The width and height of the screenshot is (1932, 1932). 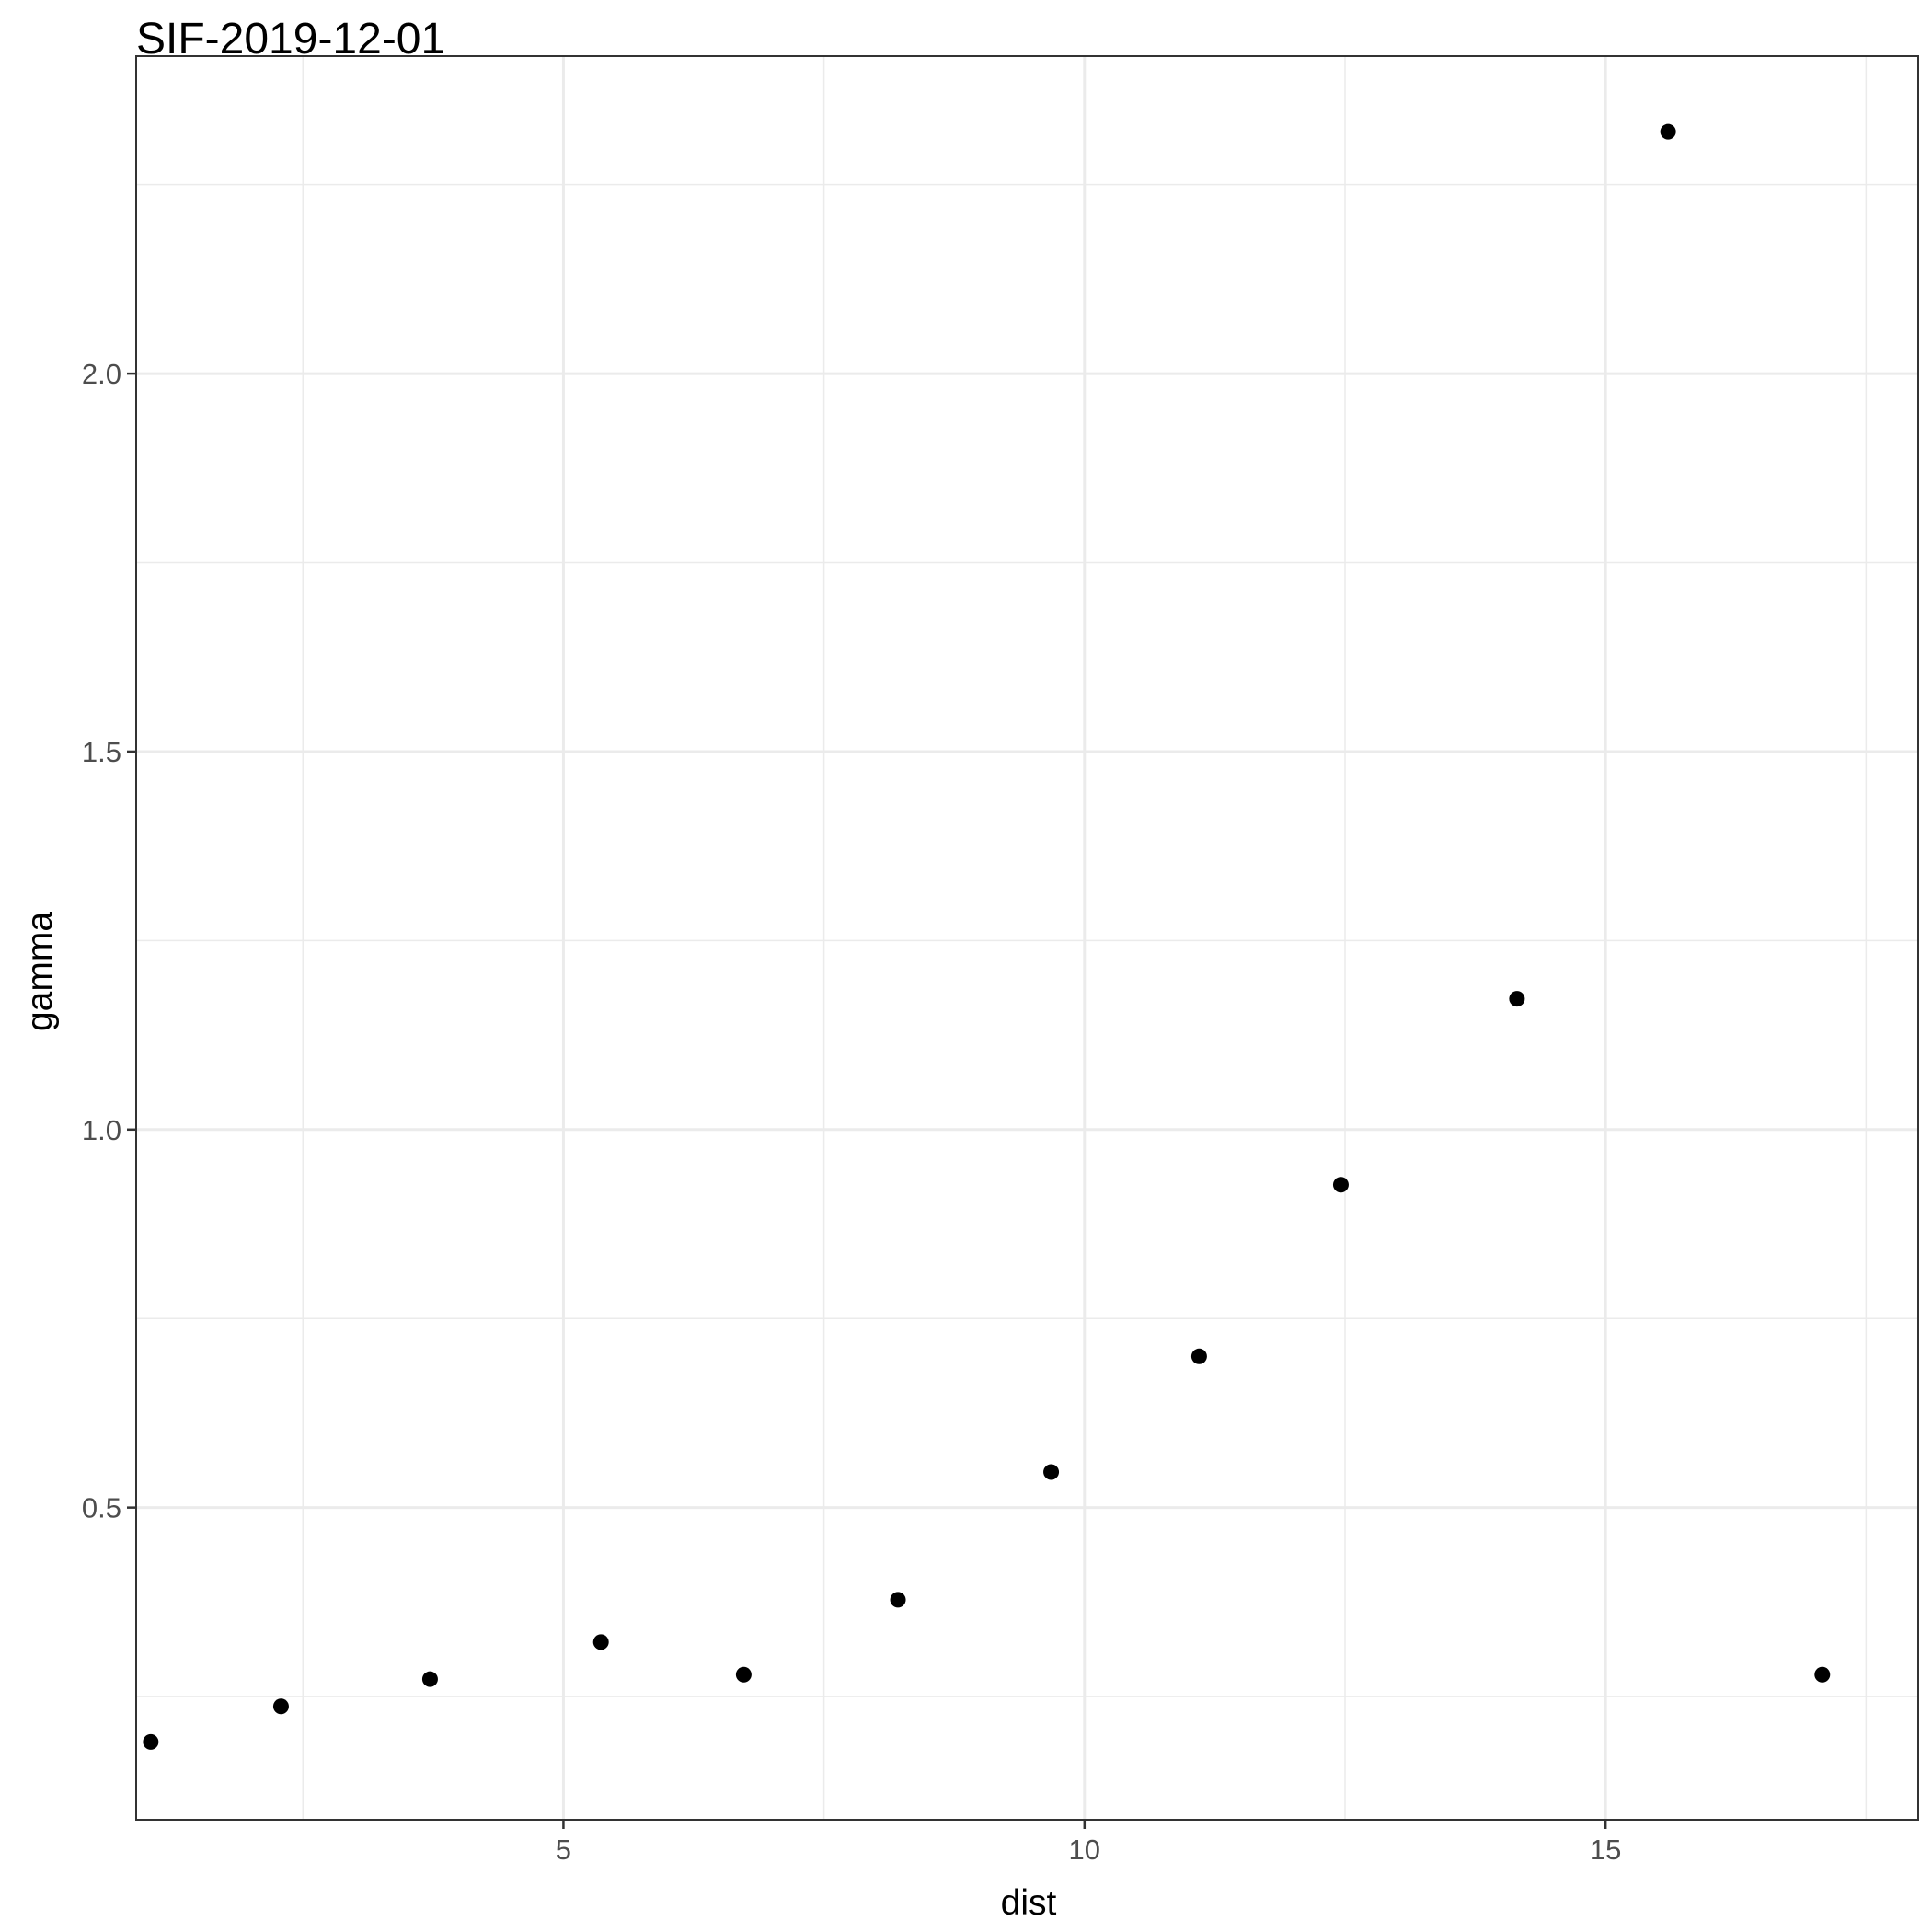 I want to click on chart-title: SIF-2019-12-01, so click(x=290, y=39).